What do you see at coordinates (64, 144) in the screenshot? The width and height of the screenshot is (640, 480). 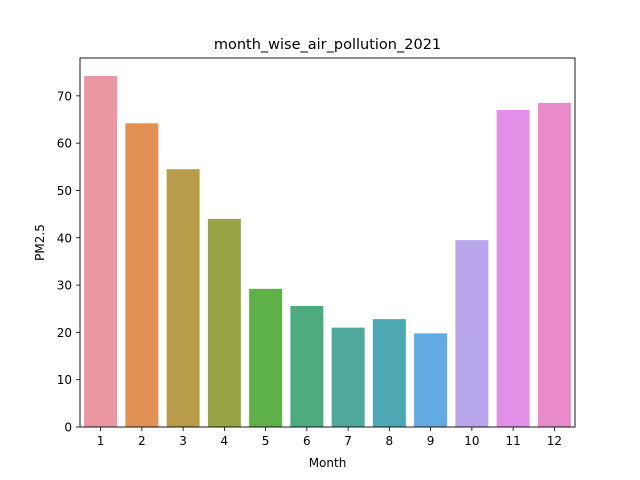 I see `y-tick-label: 60` at bounding box center [64, 144].